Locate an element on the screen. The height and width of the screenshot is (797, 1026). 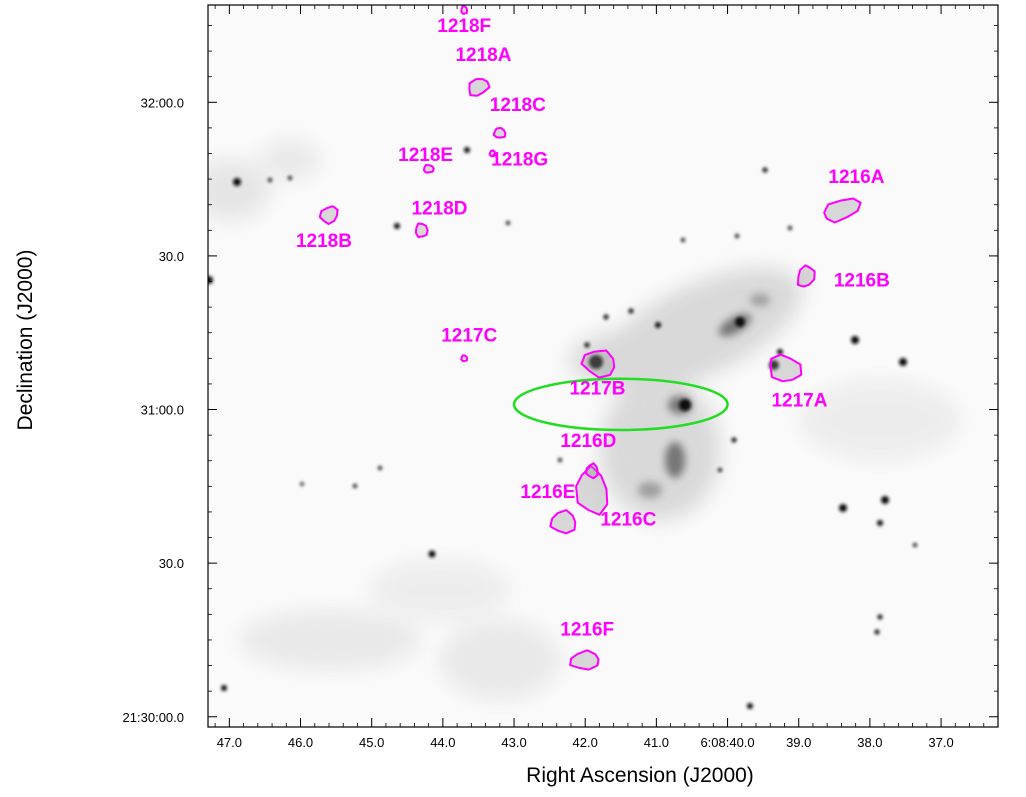
x-tick-label: 46.0 is located at coordinates (300, 742).